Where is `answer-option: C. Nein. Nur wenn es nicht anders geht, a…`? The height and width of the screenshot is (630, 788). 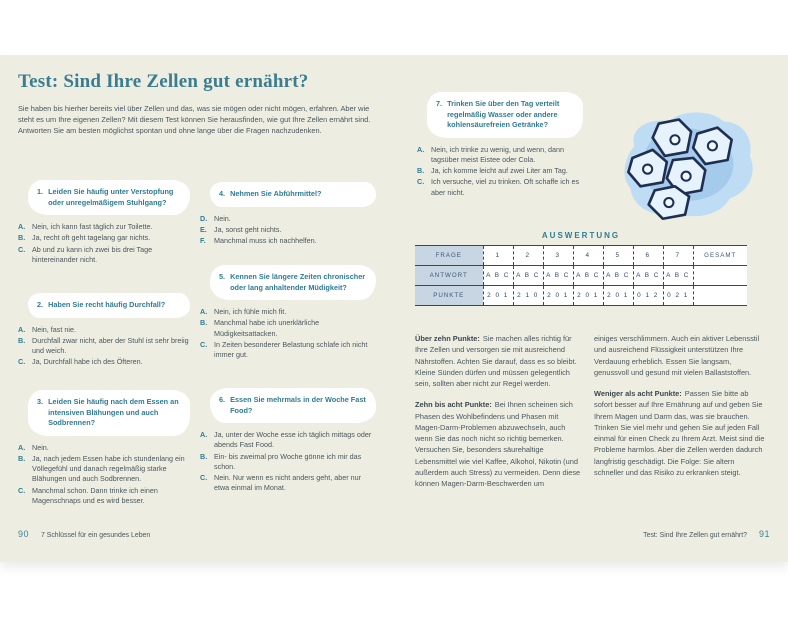
answer-option: C. Nein. Nur wenn es nicht anders geht, a… is located at coordinates (288, 483).